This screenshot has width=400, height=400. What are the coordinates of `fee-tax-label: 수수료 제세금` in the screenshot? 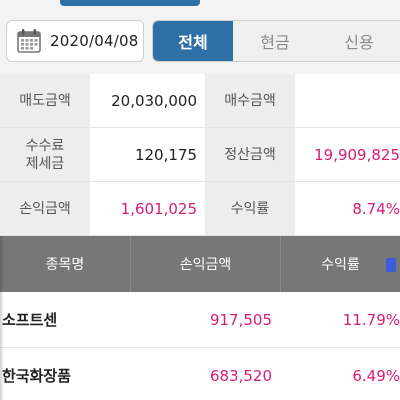 It's located at (45, 154).